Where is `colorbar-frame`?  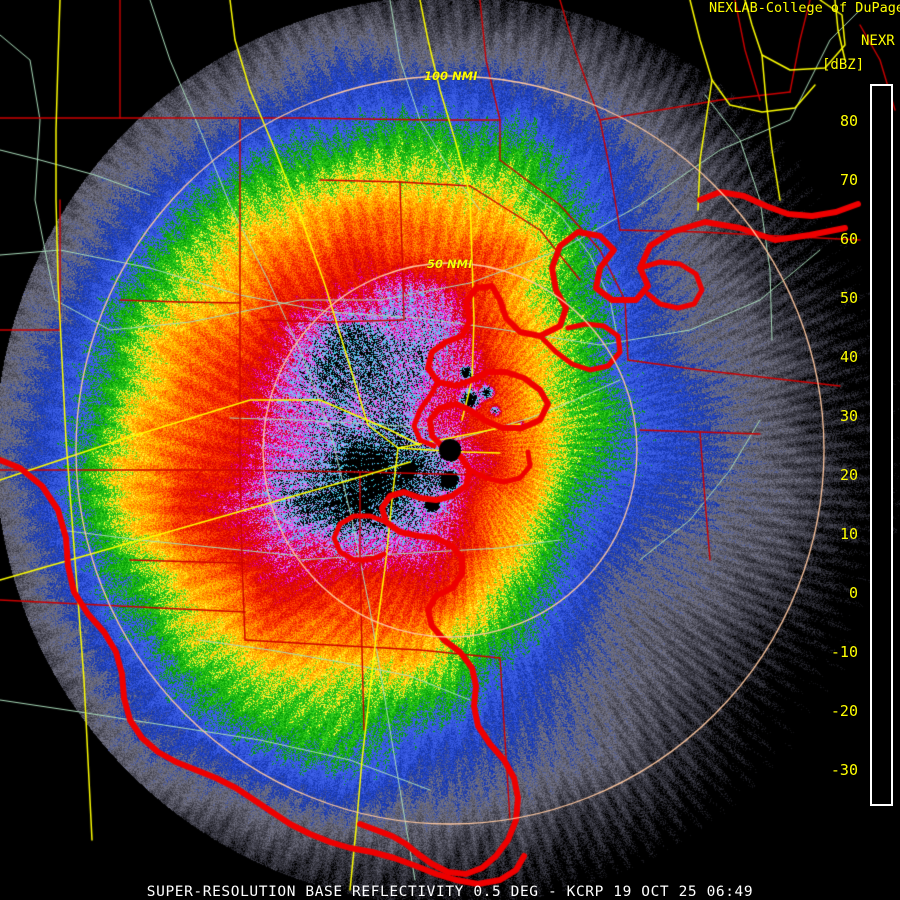
colorbar-frame is located at coordinates (881, 445).